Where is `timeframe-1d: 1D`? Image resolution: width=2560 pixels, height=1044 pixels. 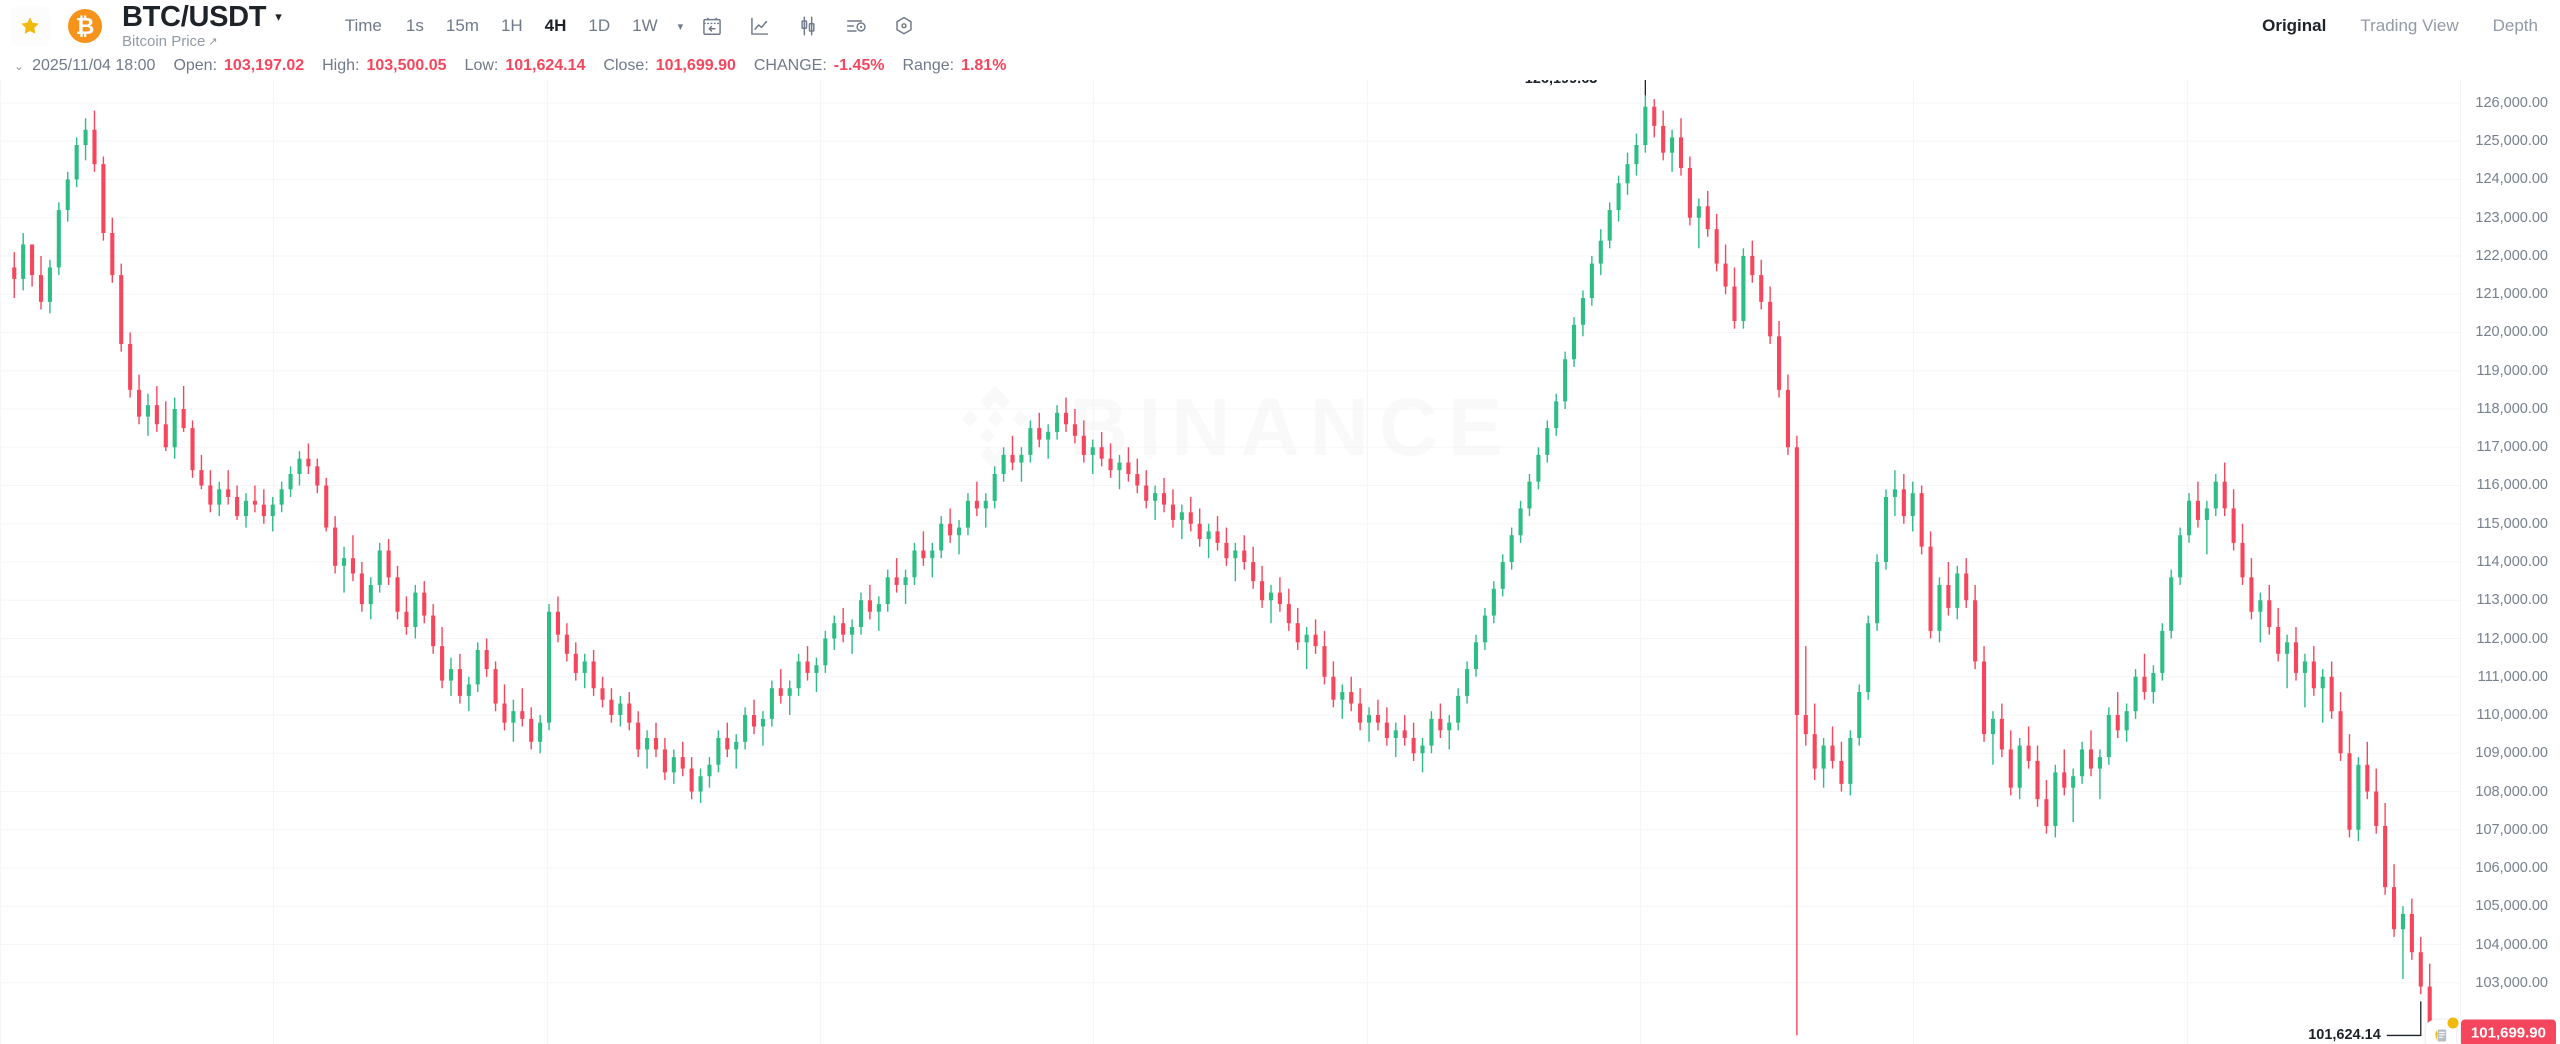
timeframe-1d: 1D is located at coordinates (599, 25).